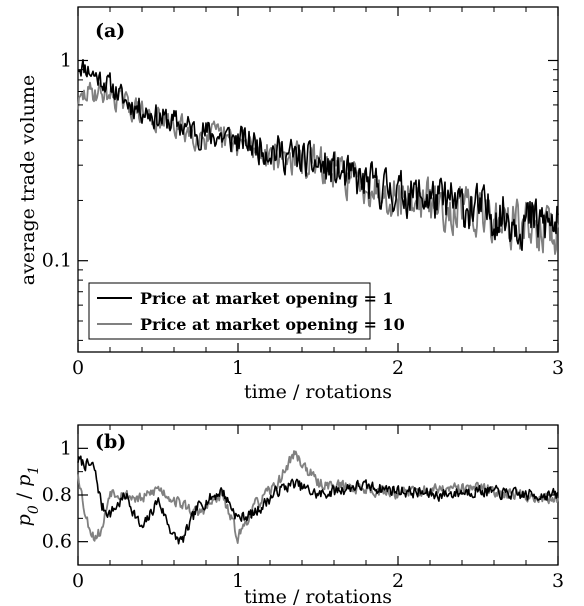 Image resolution: width=584 pixels, height=606 pixels. I want to click on panel-b-series-2-line, so click(318, 497).